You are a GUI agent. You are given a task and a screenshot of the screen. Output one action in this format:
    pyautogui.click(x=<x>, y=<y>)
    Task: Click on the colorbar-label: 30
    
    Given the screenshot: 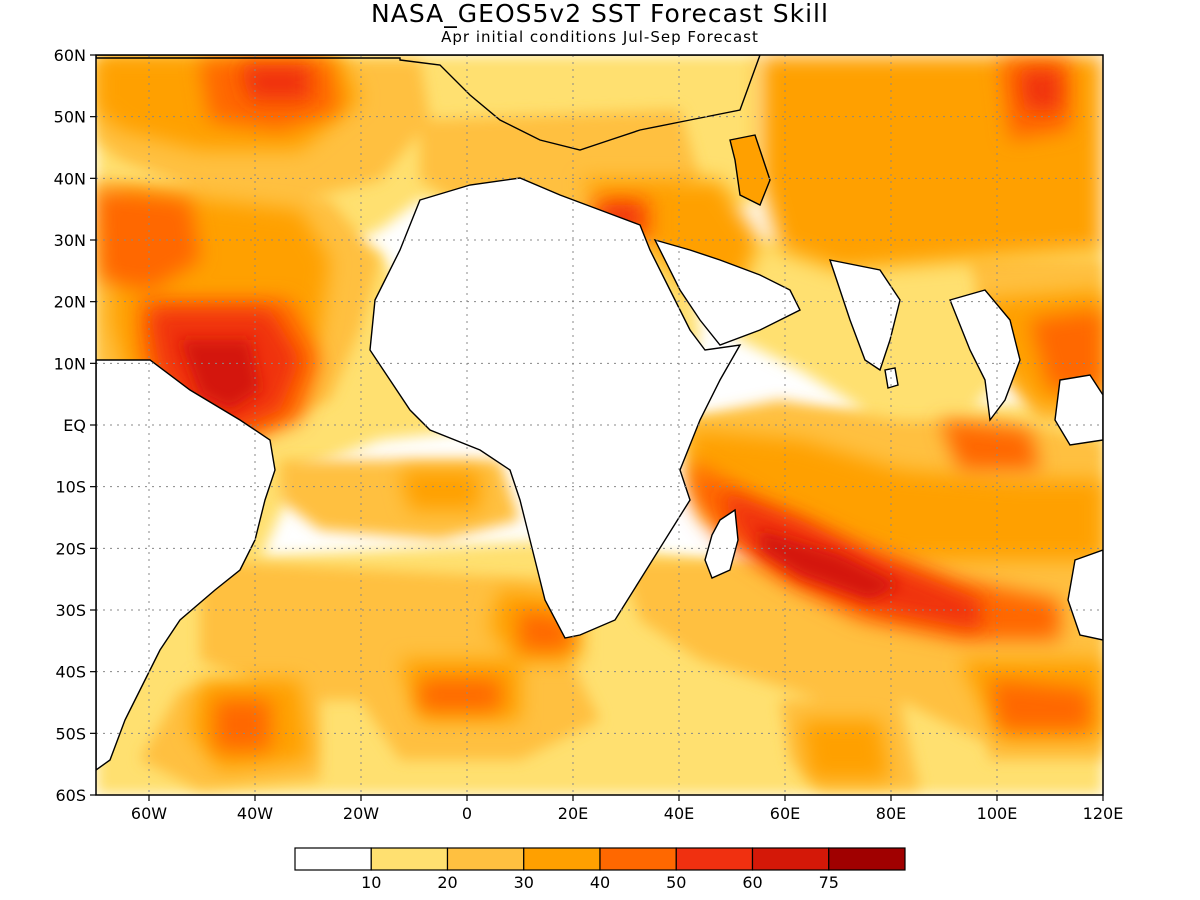 What is the action you would take?
    pyautogui.click(x=524, y=882)
    